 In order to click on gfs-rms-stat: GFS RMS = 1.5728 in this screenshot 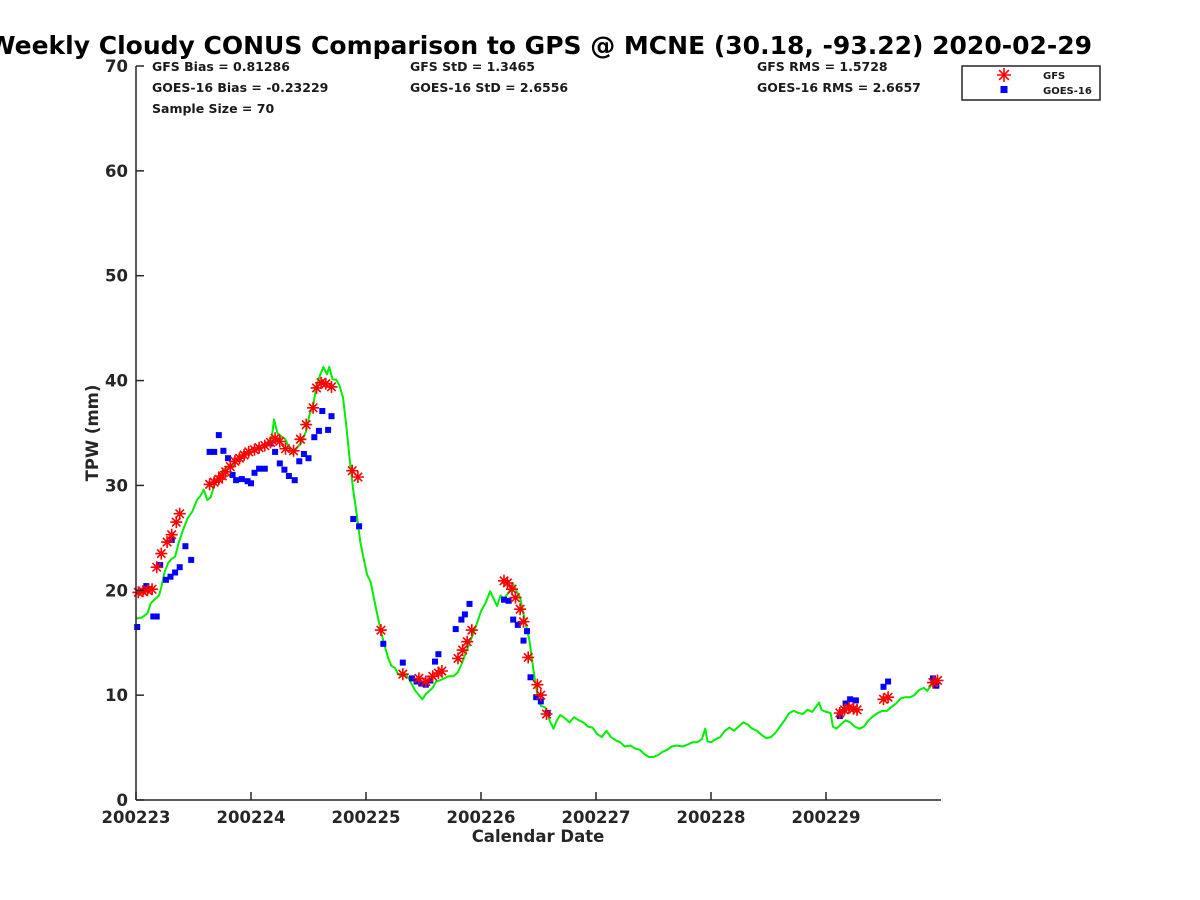, I will do `click(822, 66)`.